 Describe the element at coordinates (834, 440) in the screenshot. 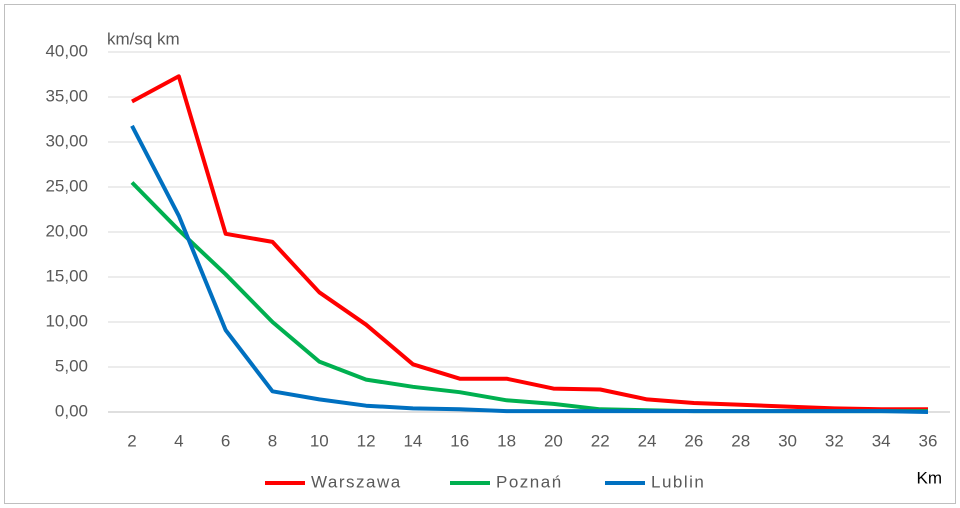

I see `x-tick-label: 32` at that location.